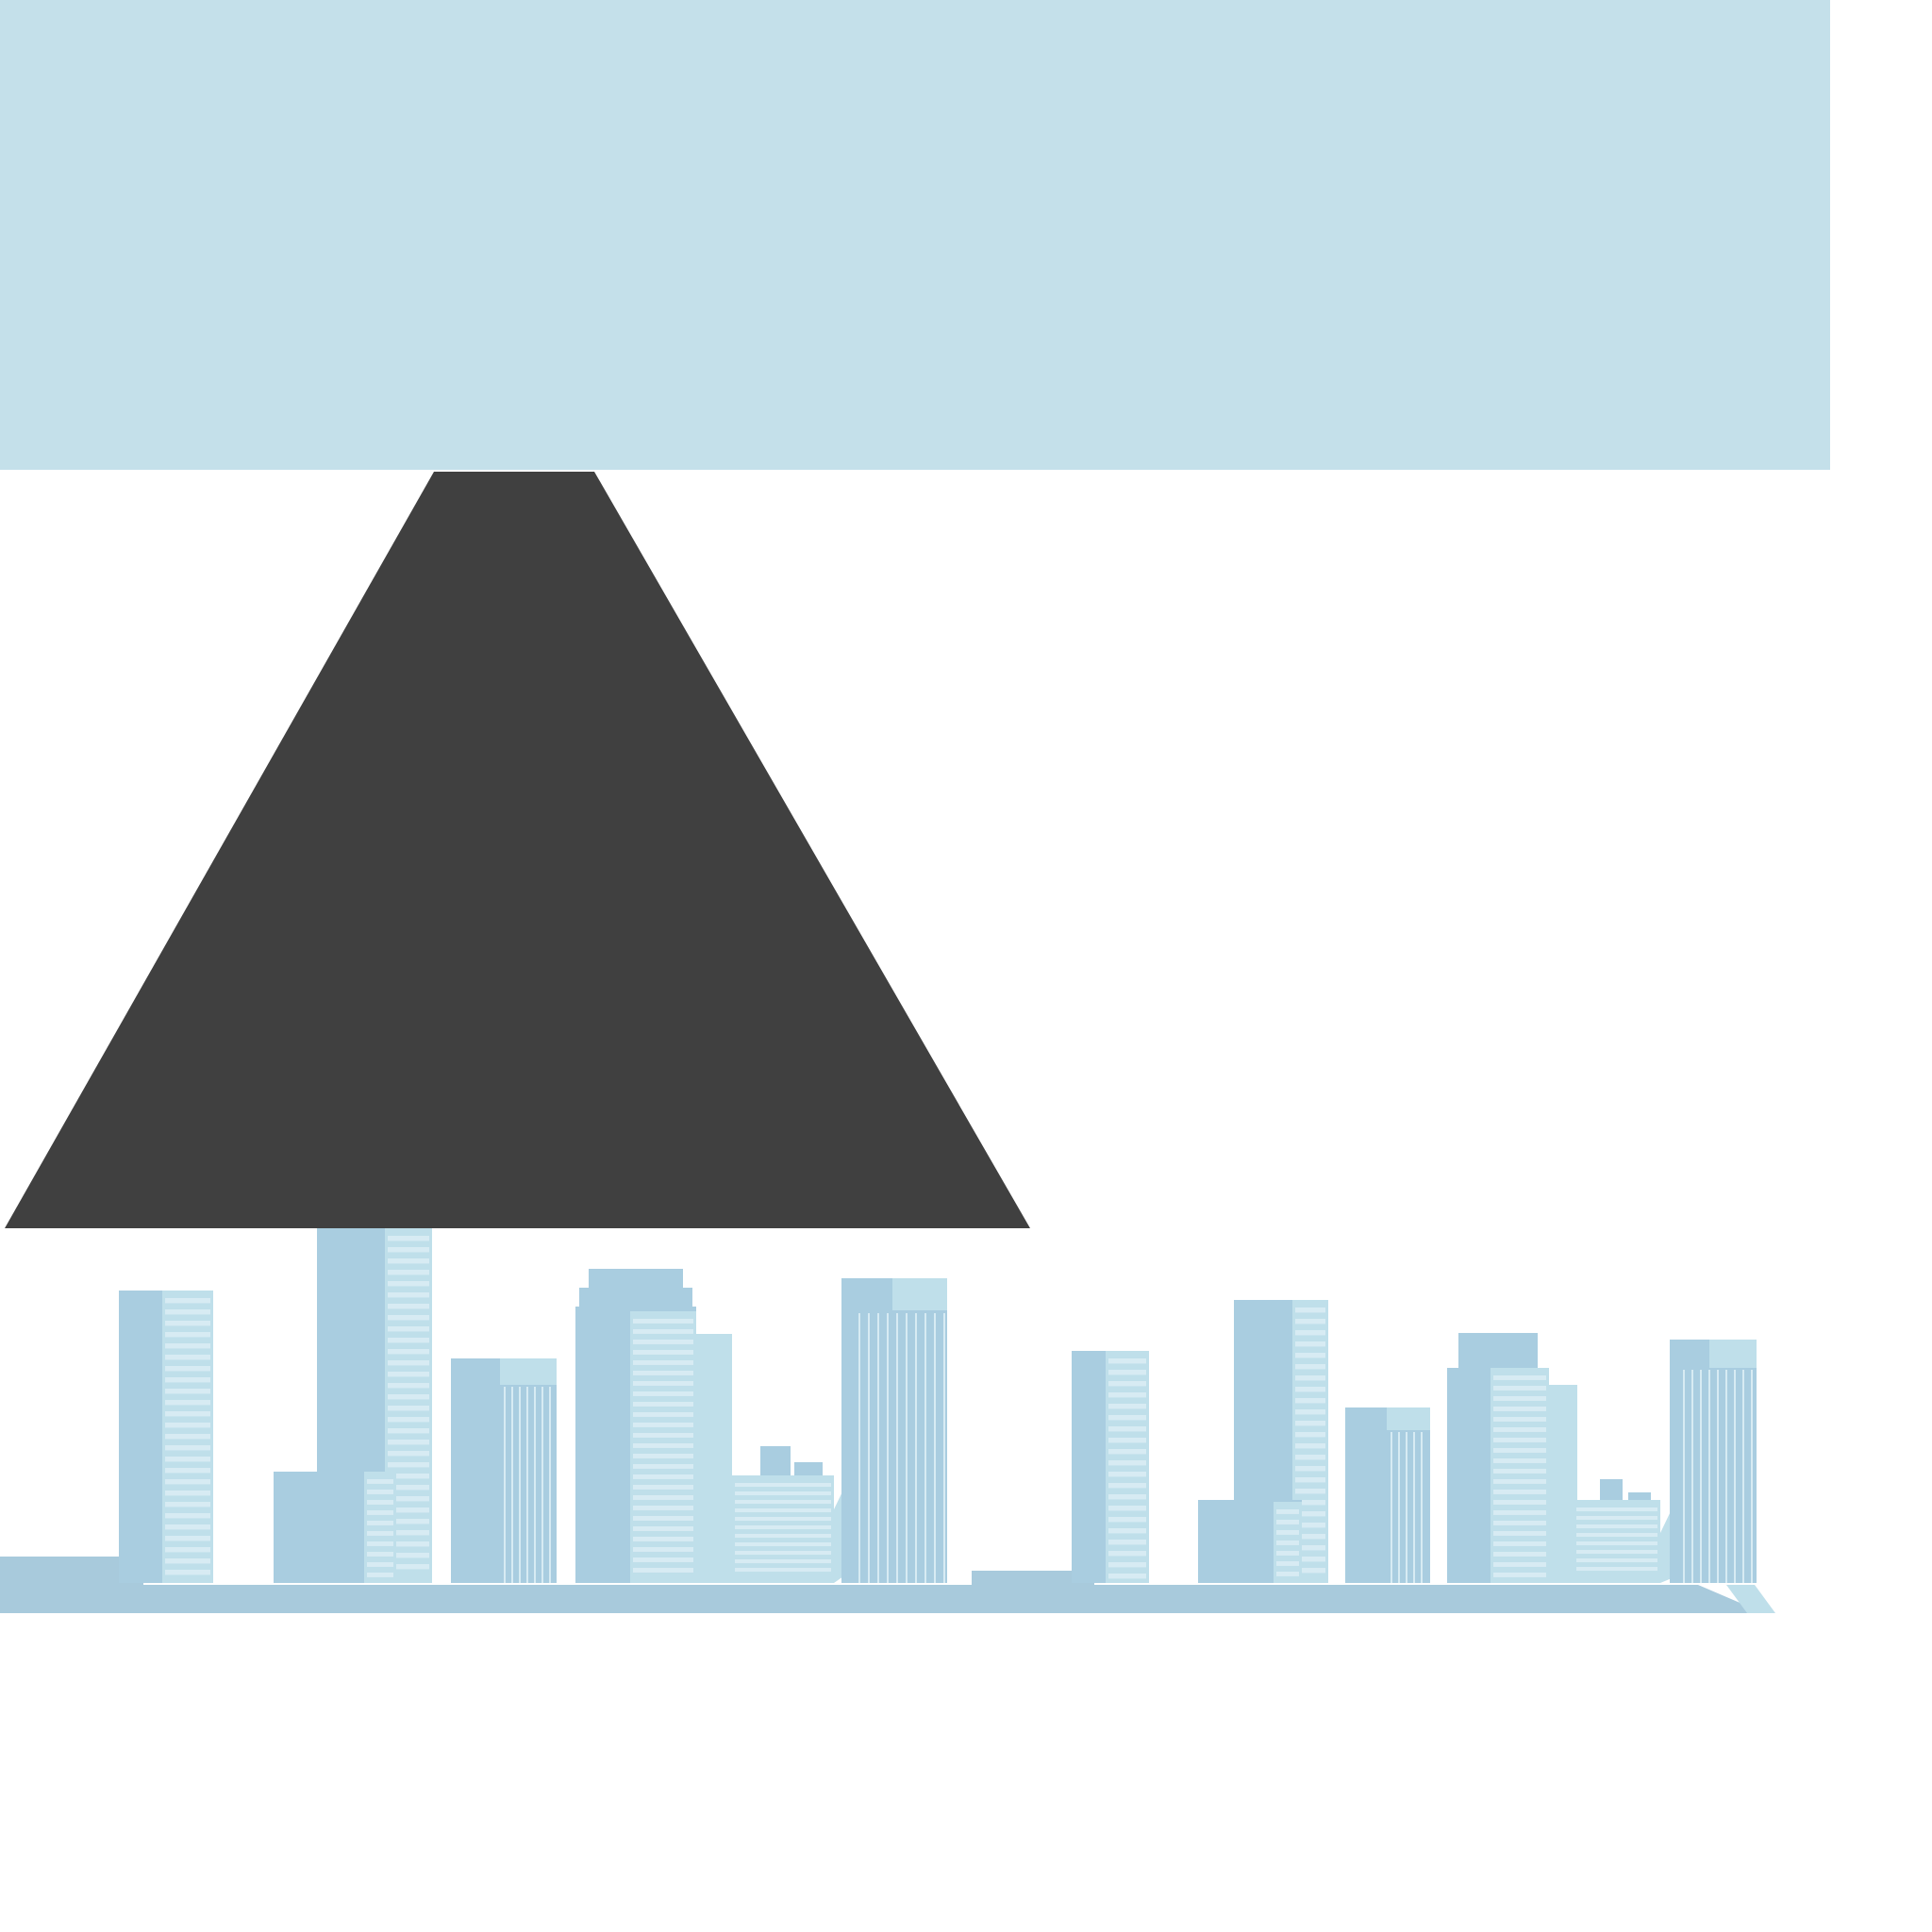  What do you see at coordinates (714, 1459) in the screenshot?
I see `building-4-annex` at bounding box center [714, 1459].